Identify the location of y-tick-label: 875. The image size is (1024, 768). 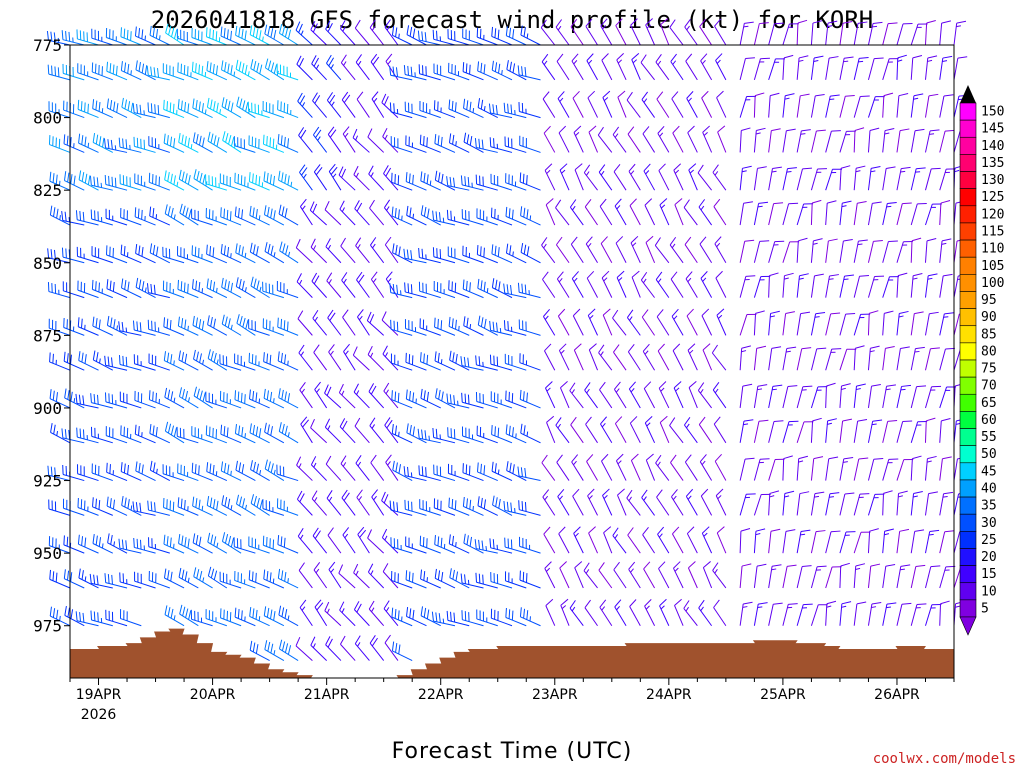
(47, 335).